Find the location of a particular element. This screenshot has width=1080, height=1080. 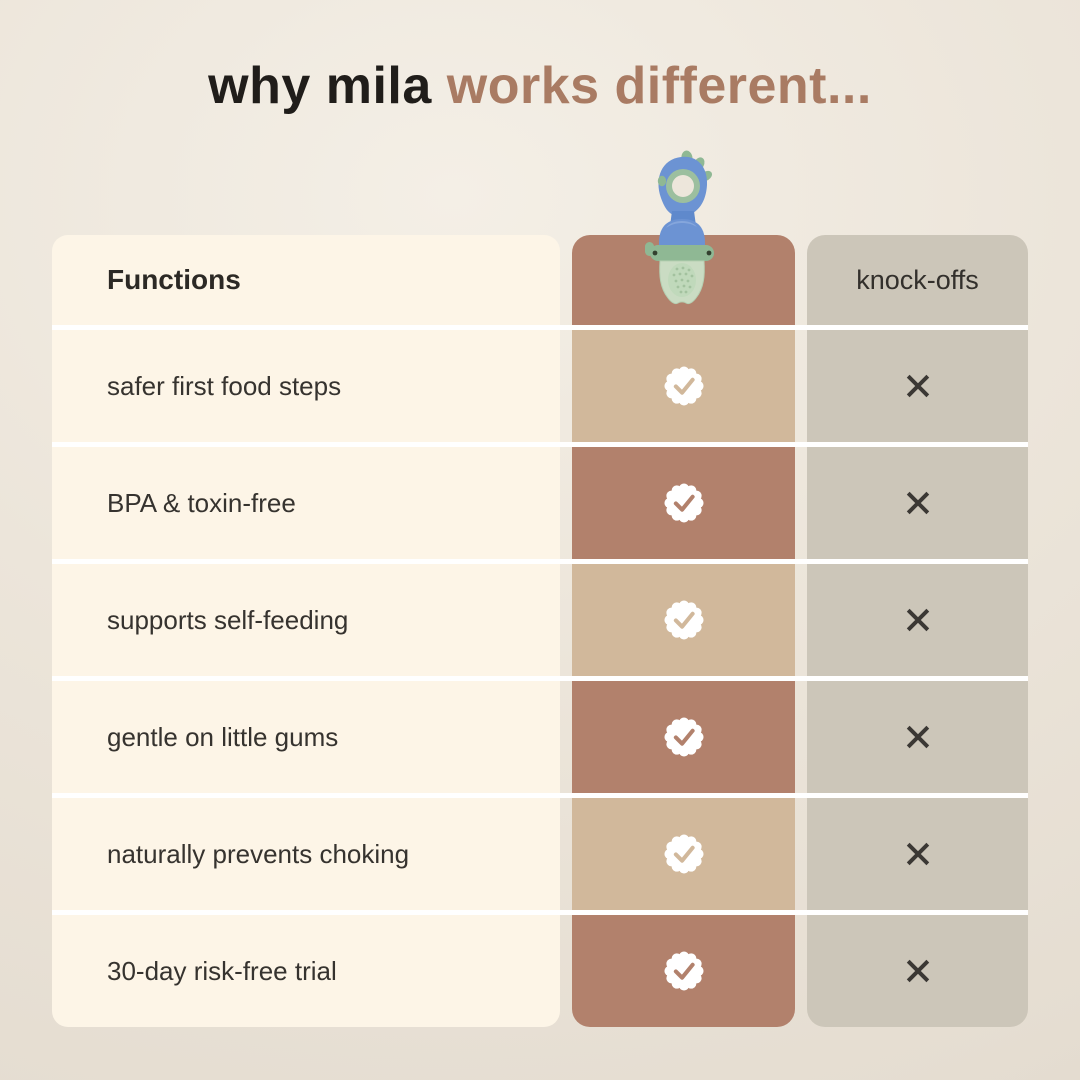

feature-label-cell: safer first food steps is located at coordinates (306, 386).